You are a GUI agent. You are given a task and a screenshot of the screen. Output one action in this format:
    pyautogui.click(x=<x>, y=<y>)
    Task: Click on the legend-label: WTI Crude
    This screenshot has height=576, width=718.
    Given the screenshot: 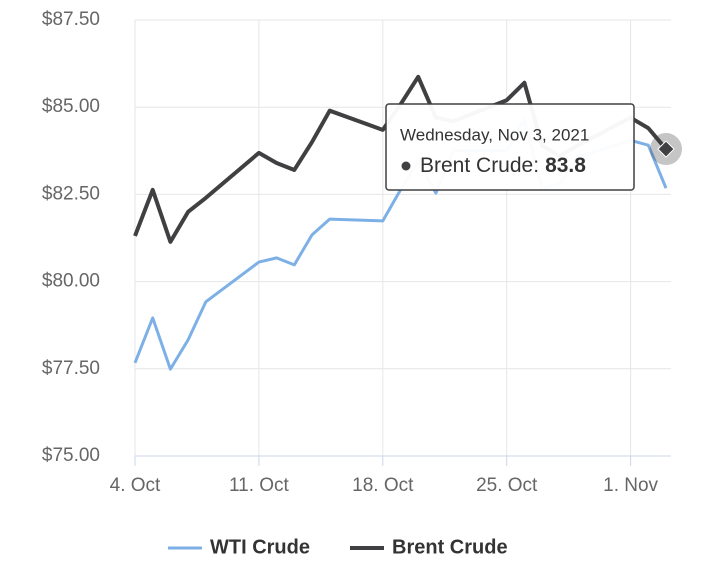 What is the action you would take?
    pyautogui.click(x=260, y=547)
    